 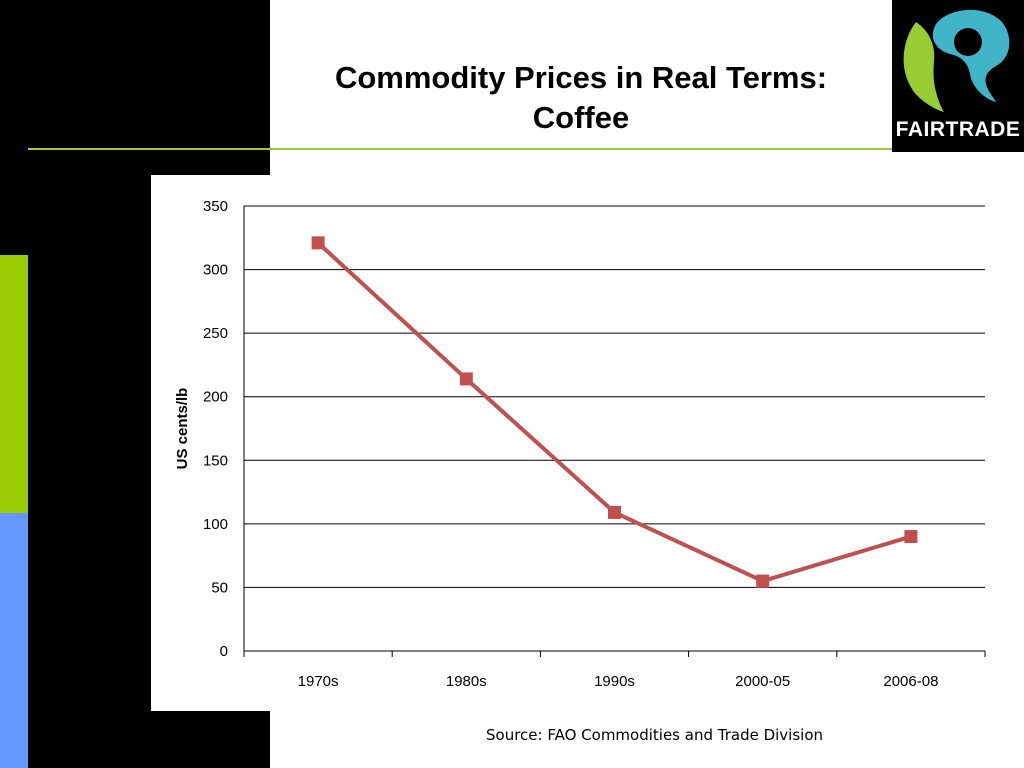 I want to click on y-tick-label: 350, so click(x=215, y=206).